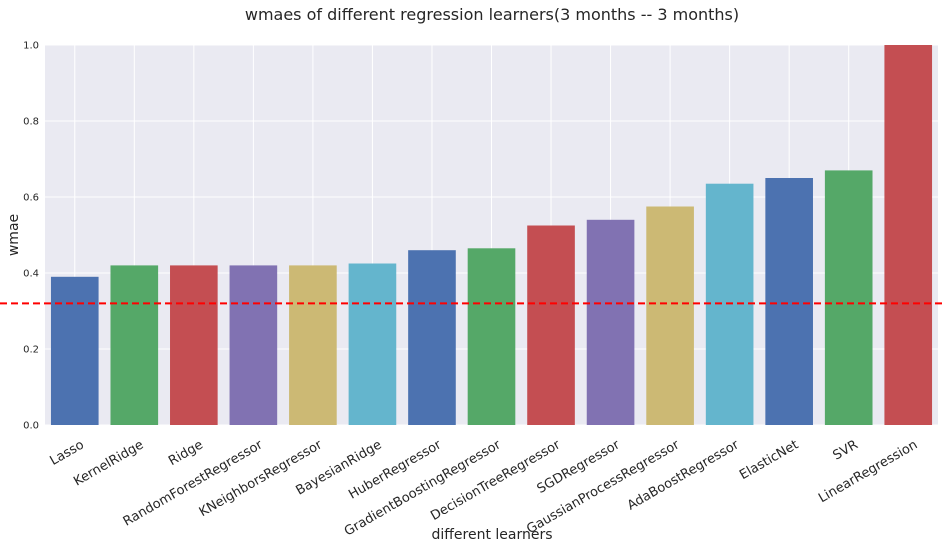  I want to click on bar-SVR, so click(848, 297).